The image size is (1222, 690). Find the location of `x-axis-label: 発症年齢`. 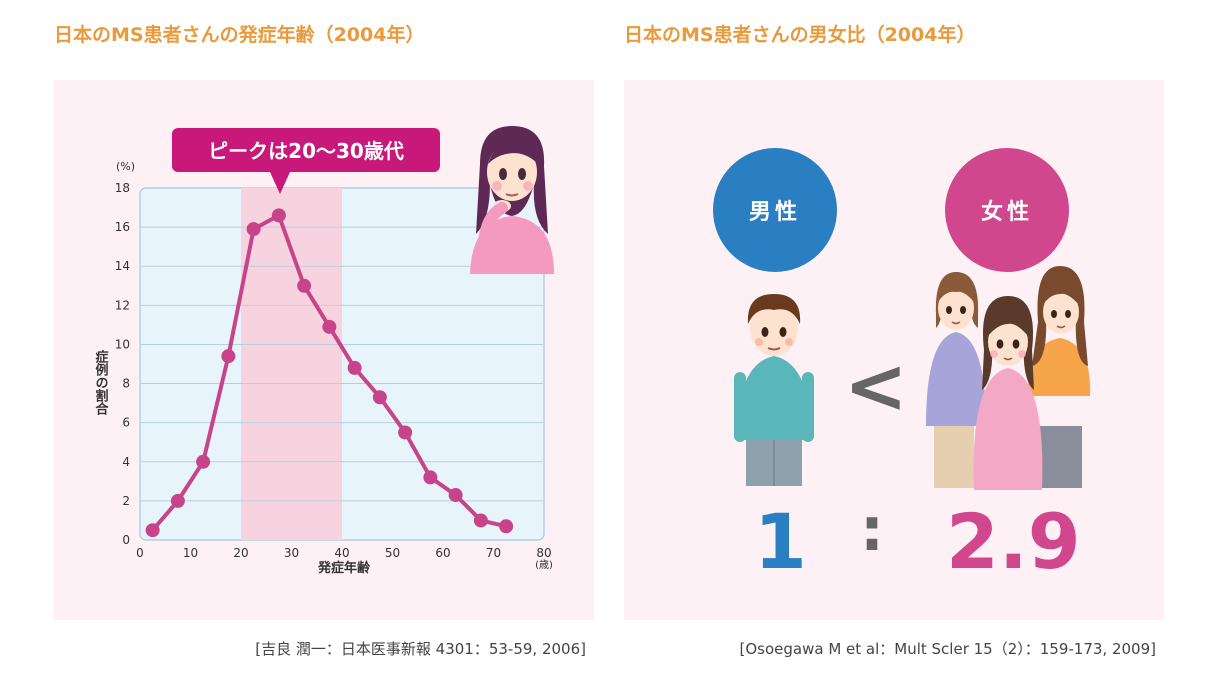

x-axis-label: 発症年齢 is located at coordinates (344, 568).